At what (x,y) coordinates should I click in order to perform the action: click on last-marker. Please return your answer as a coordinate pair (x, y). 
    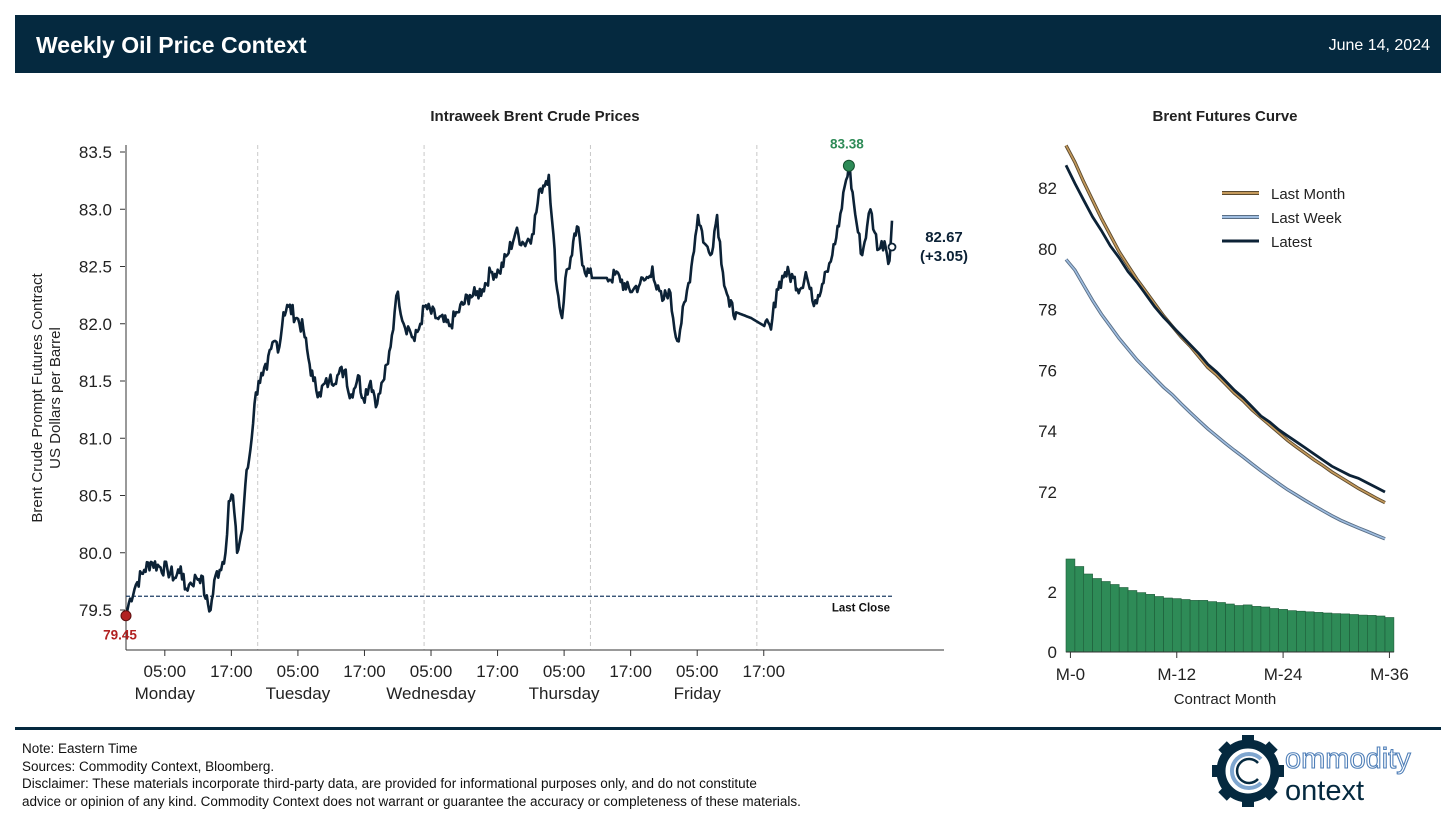
    Looking at the image, I should click on (892, 247).